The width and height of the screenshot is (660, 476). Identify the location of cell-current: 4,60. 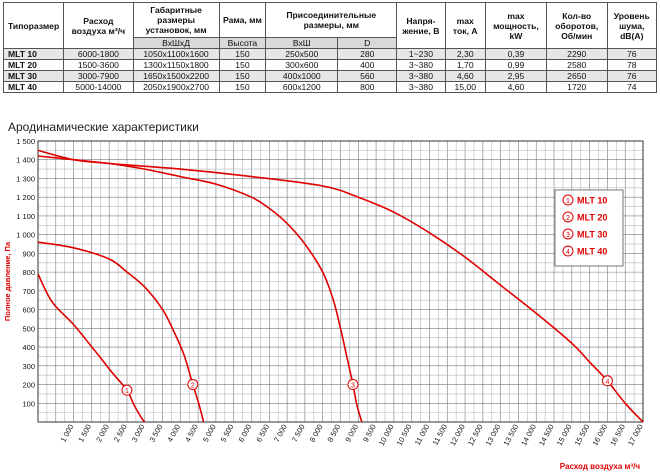
(465, 76).